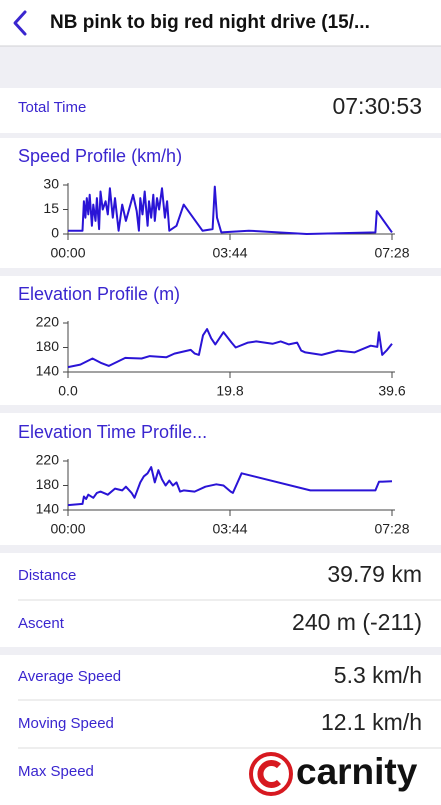  What do you see at coordinates (357, 622) in the screenshot?
I see `row-value: 240 m (-211)` at bounding box center [357, 622].